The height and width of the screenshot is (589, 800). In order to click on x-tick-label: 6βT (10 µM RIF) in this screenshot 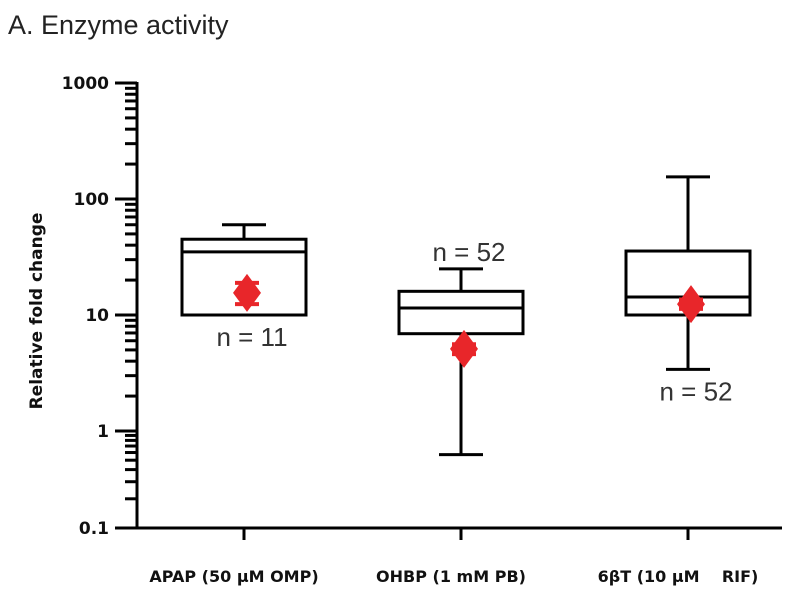, I will do `click(678, 576)`.